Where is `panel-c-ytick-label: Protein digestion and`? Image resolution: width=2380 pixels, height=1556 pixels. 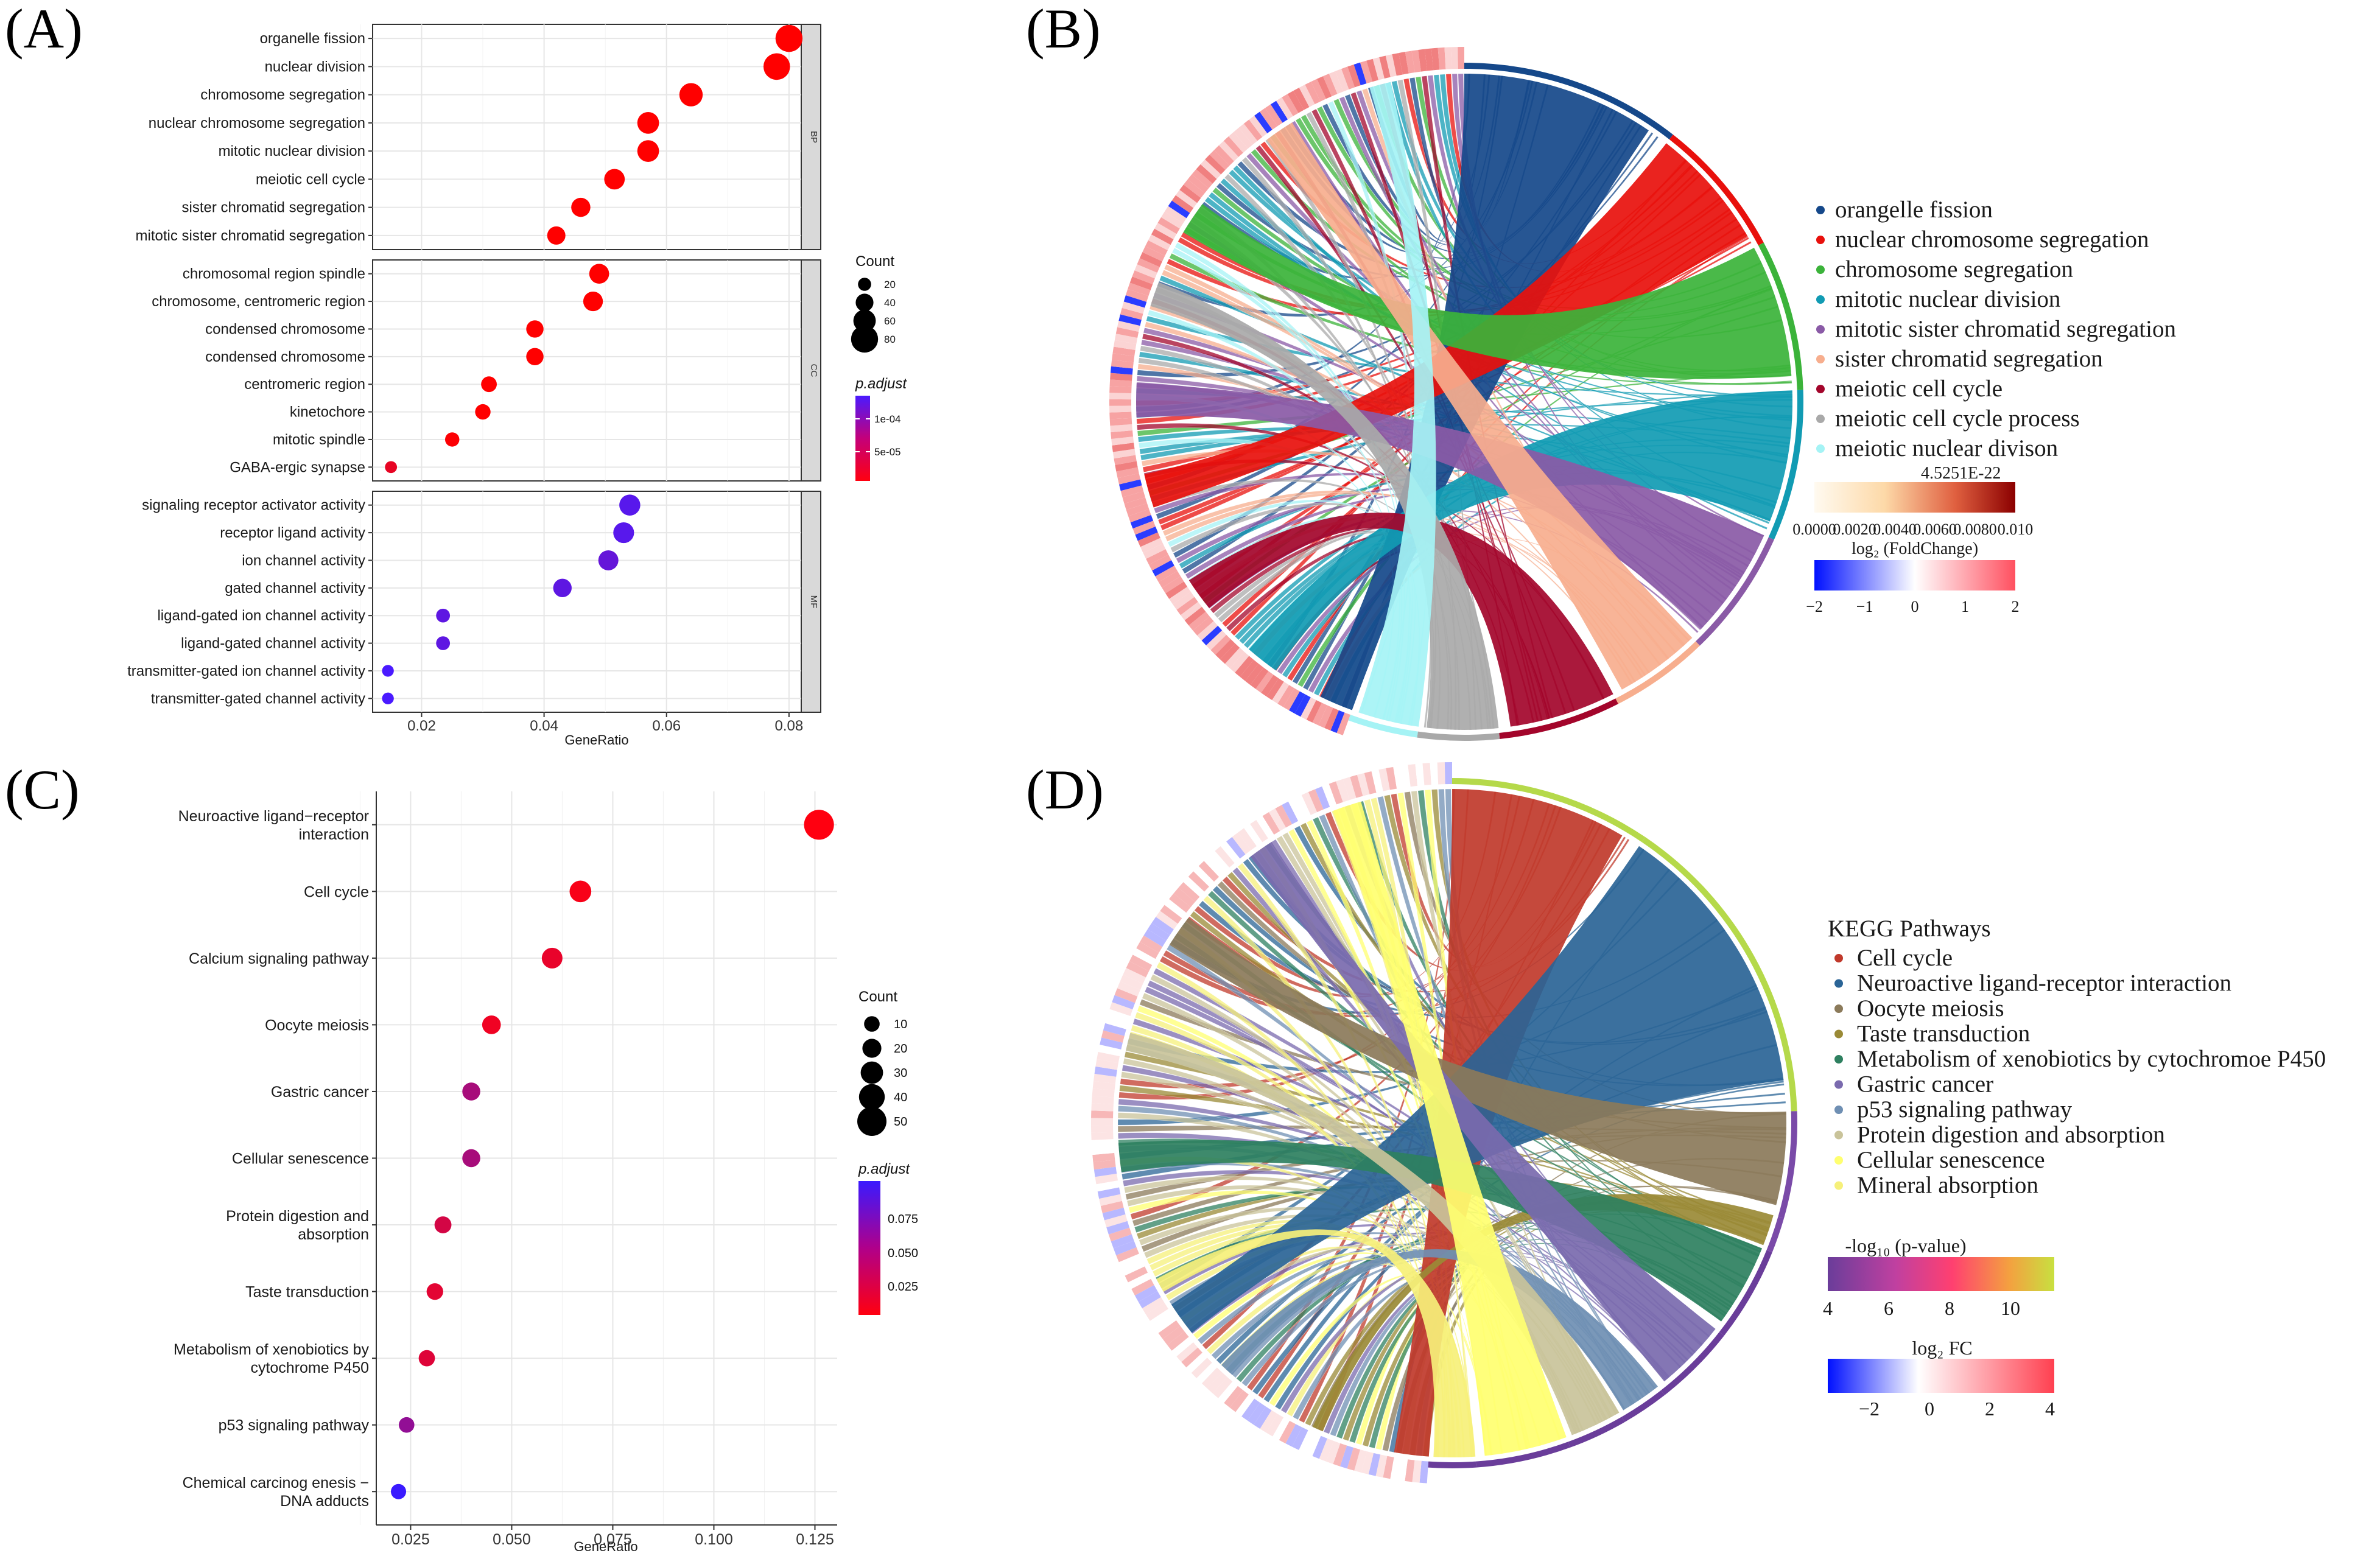
panel-c-ytick-label: Protein digestion and is located at coordinates (297, 1216).